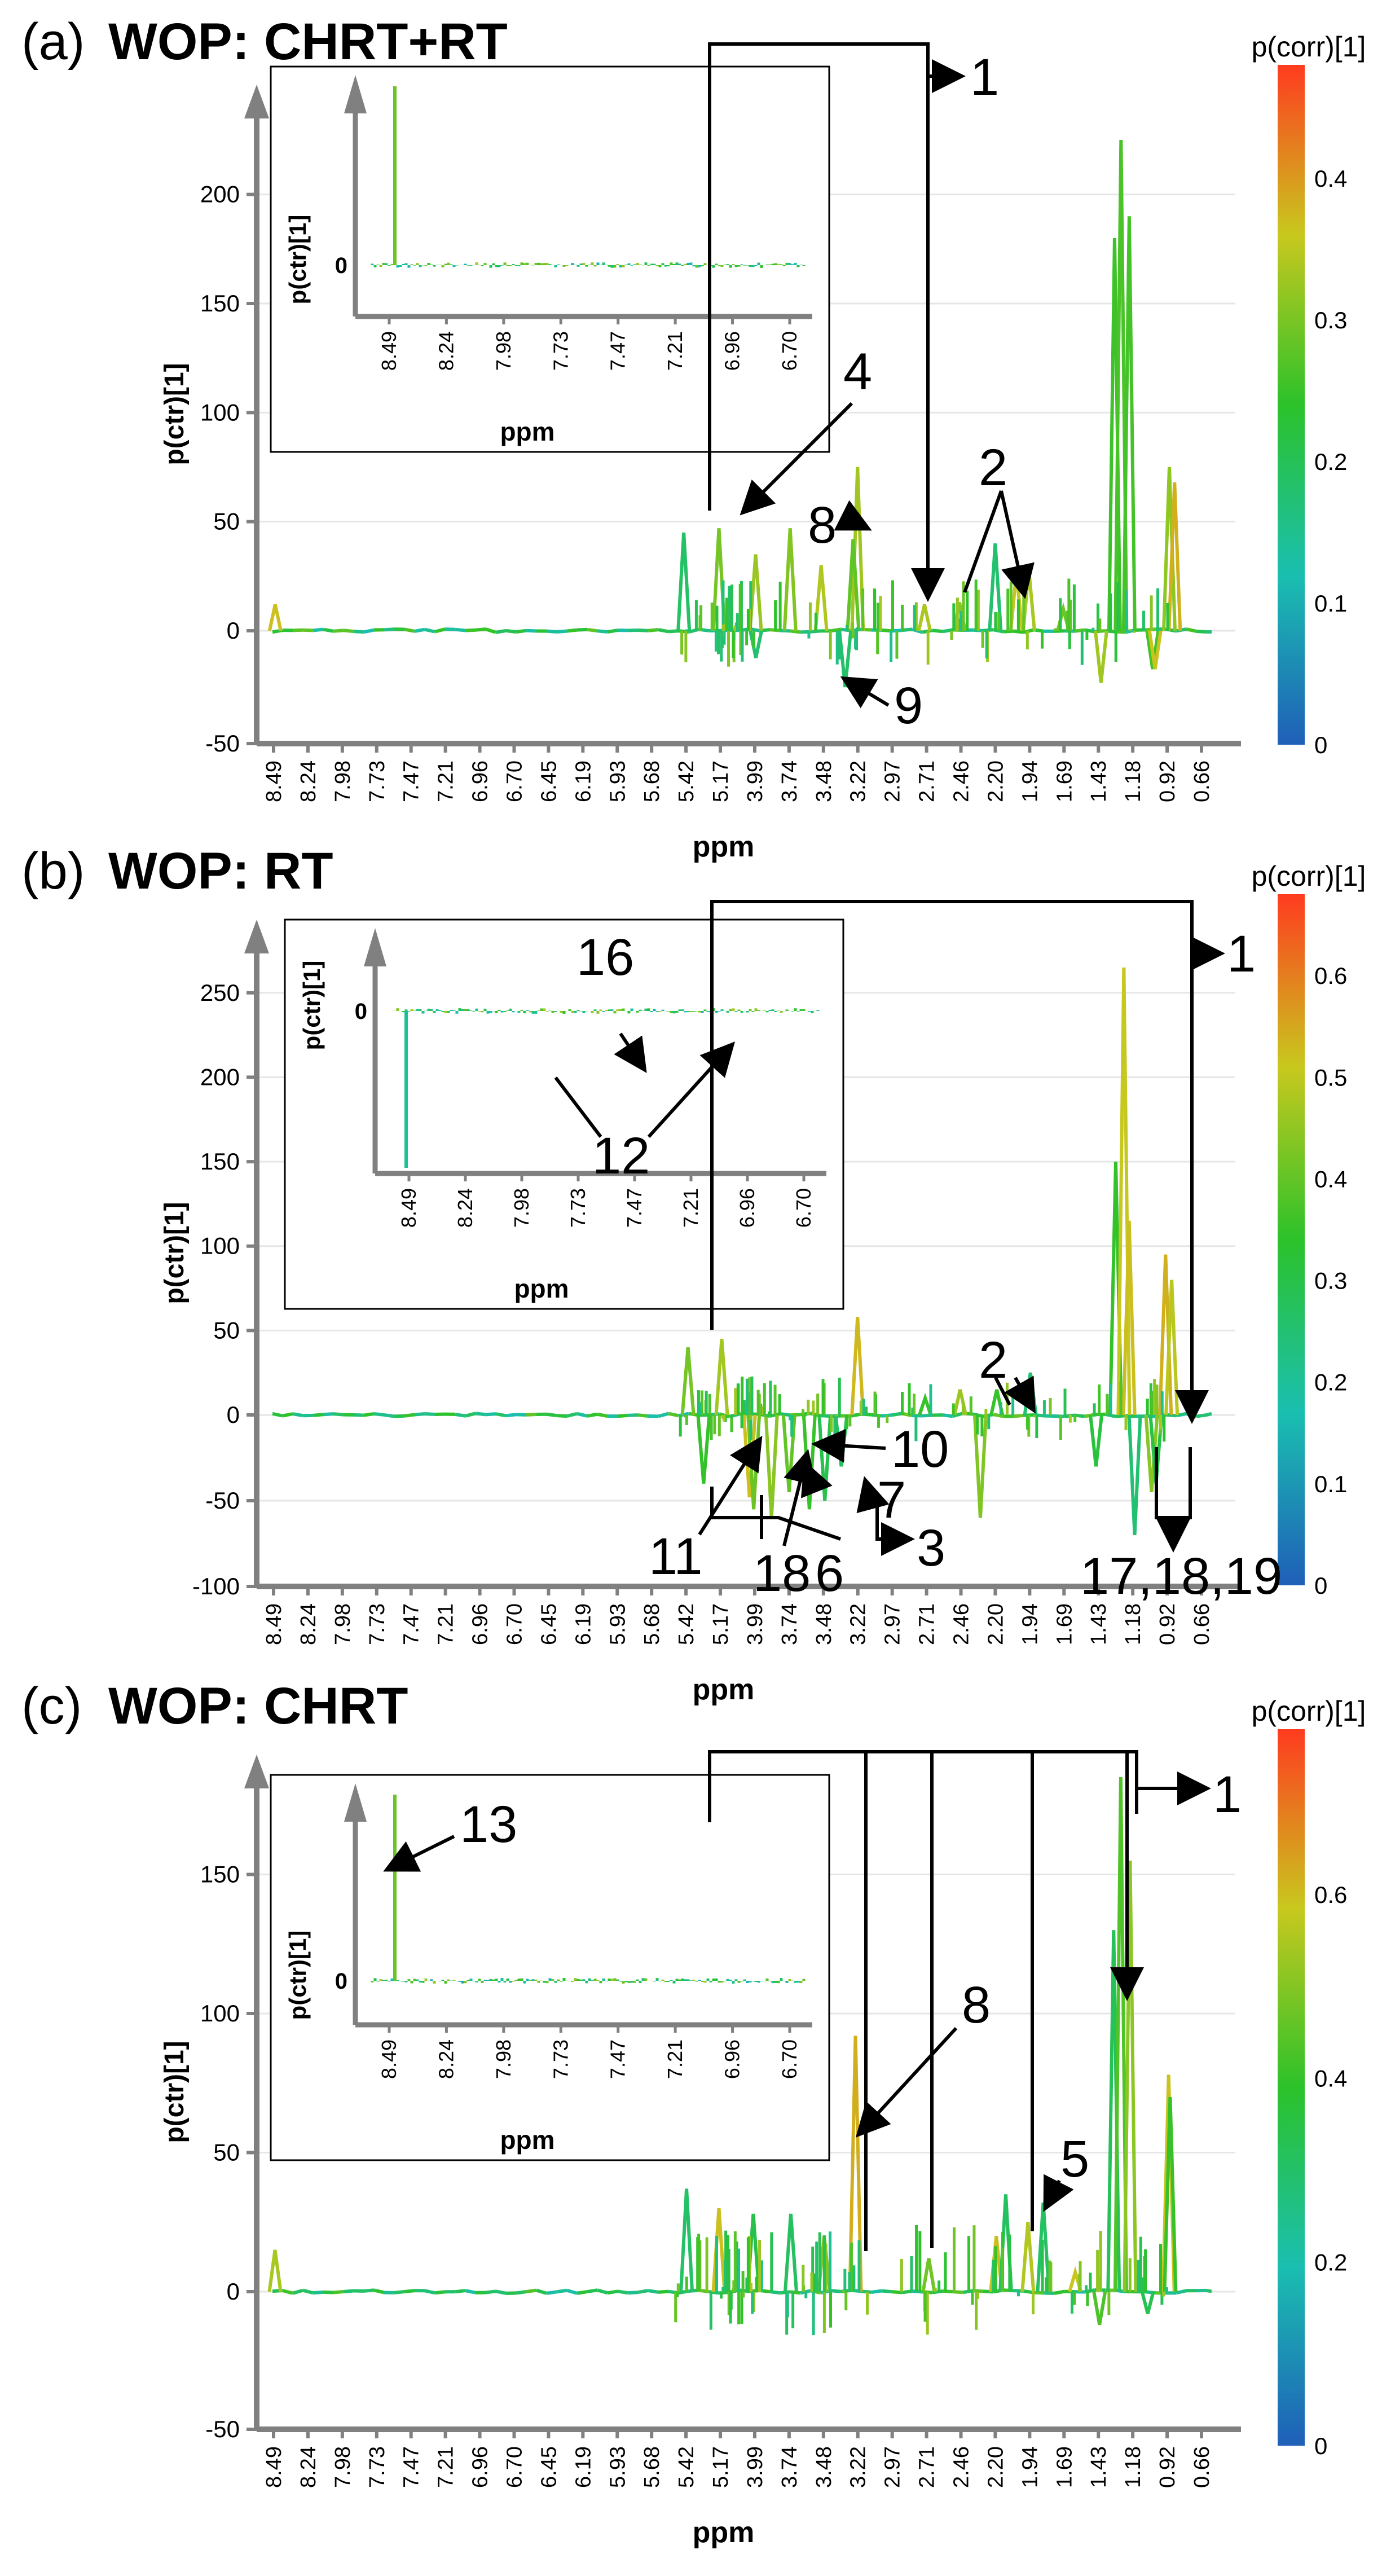  I want to click on annotation-b: 6, so click(822, 1531).